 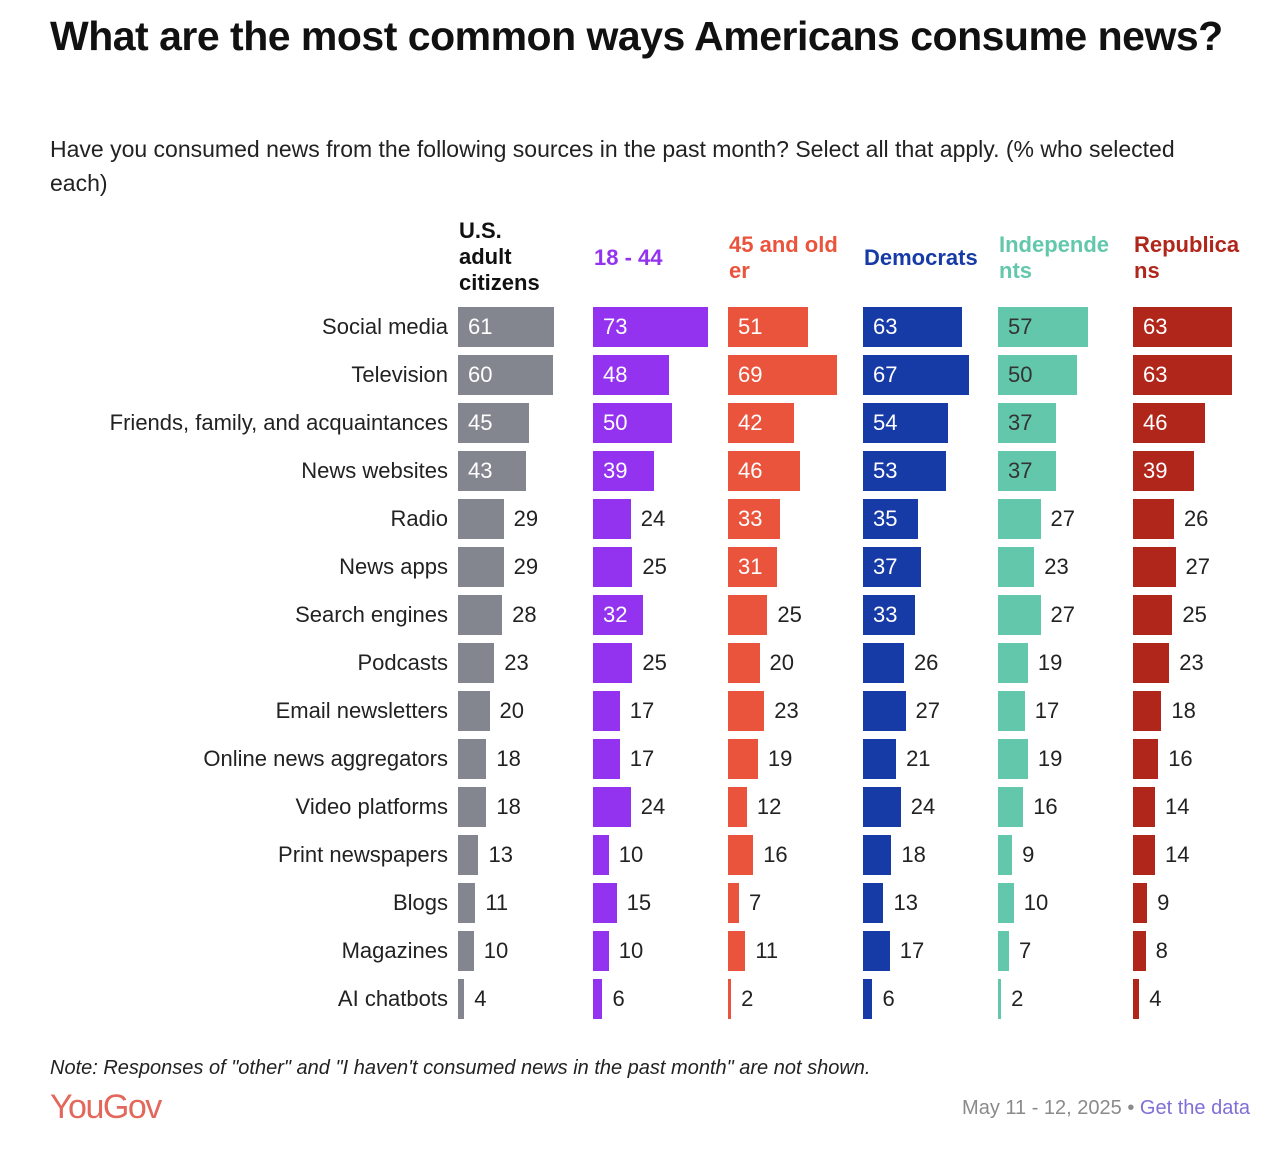 What do you see at coordinates (750, 374) in the screenshot?
I see `value-label: 69` at bounding box center [750, 374].